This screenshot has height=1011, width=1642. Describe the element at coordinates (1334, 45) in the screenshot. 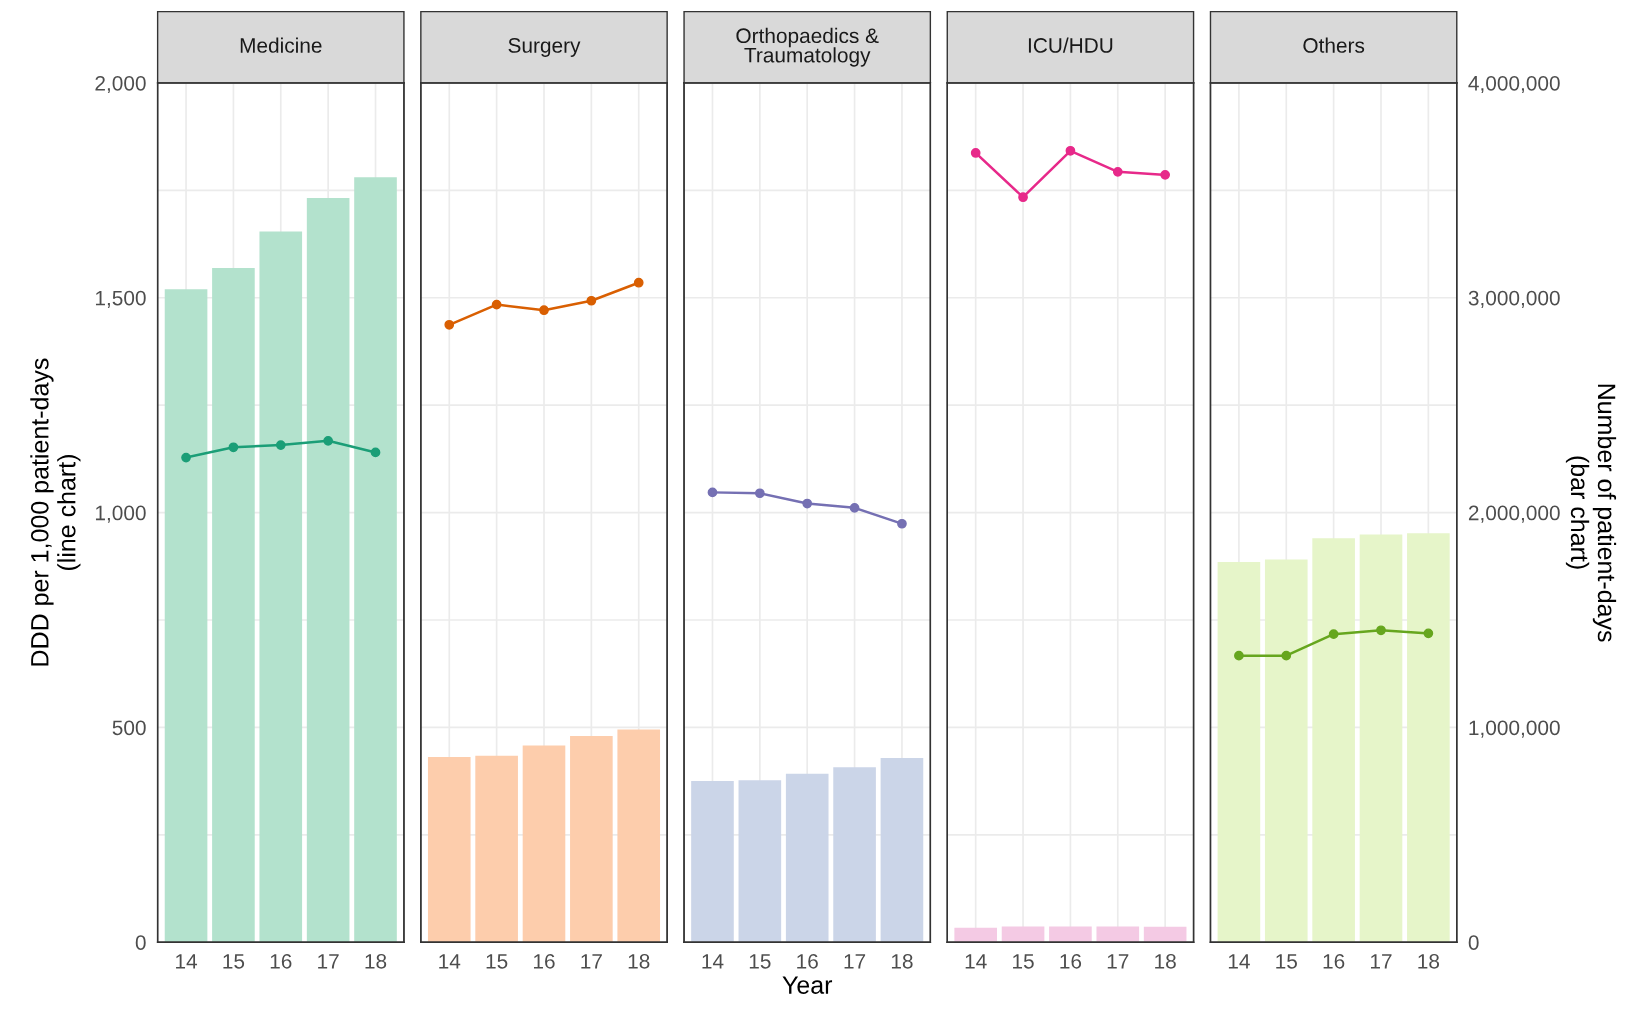

I see `chart-title: Others` at that location.